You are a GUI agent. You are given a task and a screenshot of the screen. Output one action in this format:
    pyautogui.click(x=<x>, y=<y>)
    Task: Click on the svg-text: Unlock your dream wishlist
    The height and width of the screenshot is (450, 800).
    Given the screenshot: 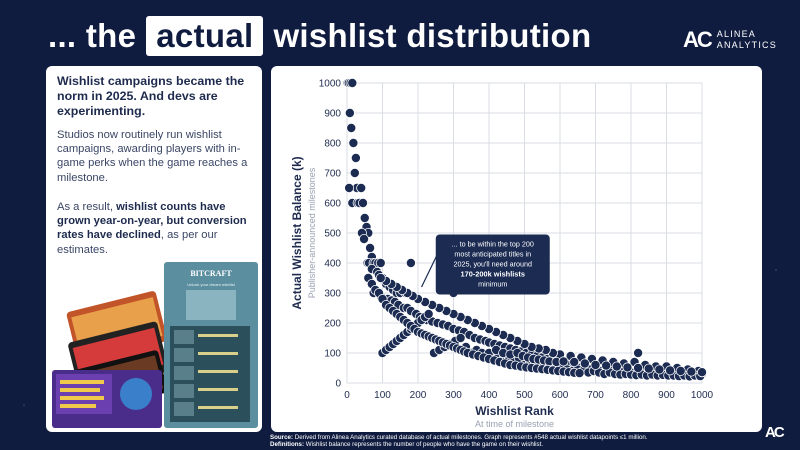 What is the action you would take?
    pyautogui.click(x=211, y=284)
    